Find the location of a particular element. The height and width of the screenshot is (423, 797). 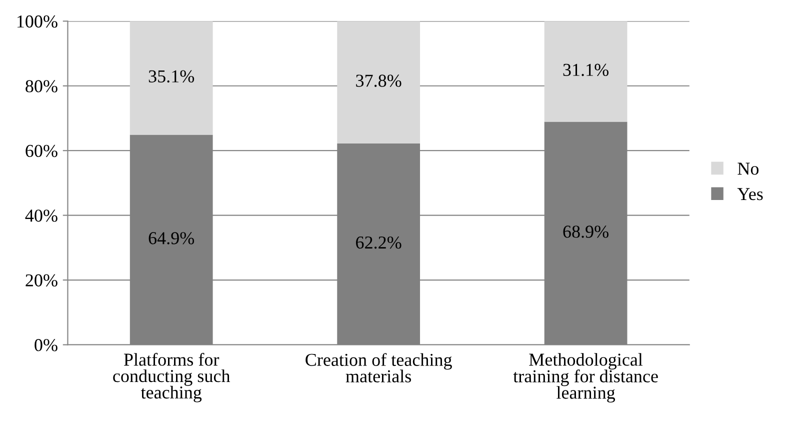

data-label: 37.8% is located at coordinates (379, 80).